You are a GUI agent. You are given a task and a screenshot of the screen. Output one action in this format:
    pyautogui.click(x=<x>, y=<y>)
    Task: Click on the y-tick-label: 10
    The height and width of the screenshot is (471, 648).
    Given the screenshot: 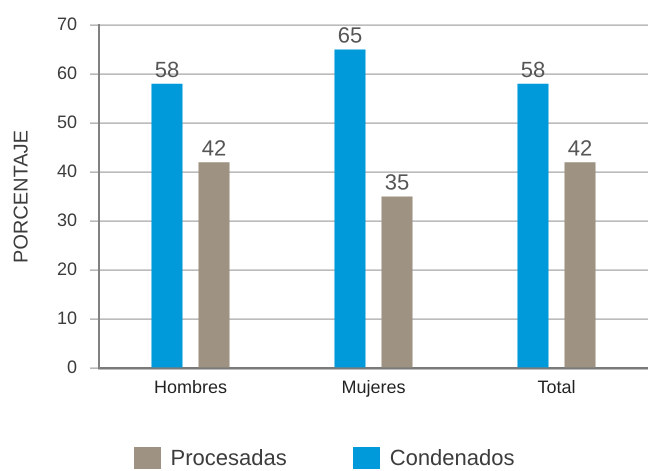 What is the action you would take?
    pyautogui.click(x=66, y=318)
    